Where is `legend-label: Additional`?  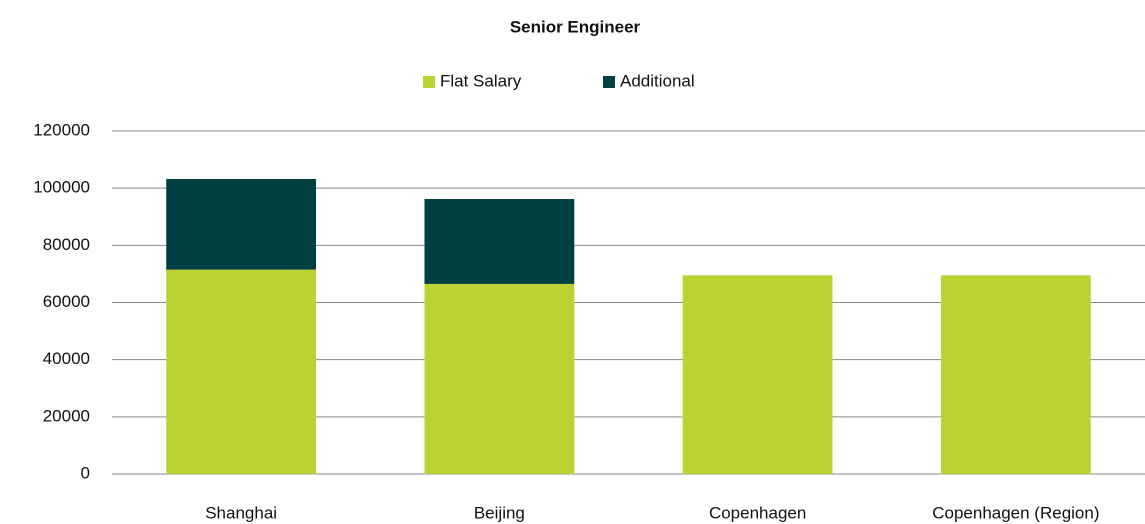
legend-label: Additional is located at coordinates (657, 80).